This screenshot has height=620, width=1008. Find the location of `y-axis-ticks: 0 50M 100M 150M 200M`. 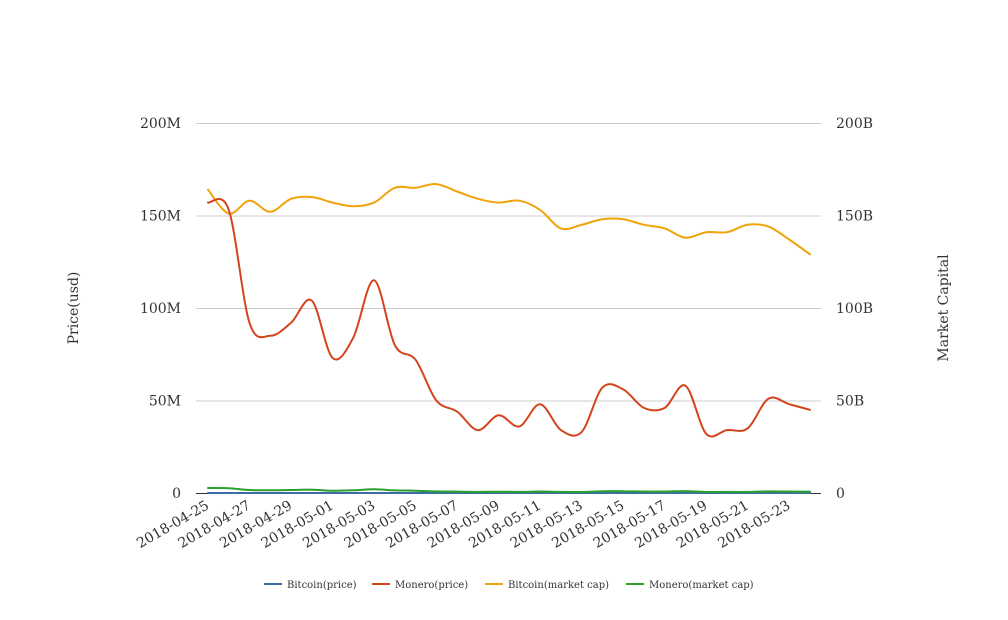

y-axis-ticks: 0 50M 100M 150M 200M is located at coordinates (160, 309).